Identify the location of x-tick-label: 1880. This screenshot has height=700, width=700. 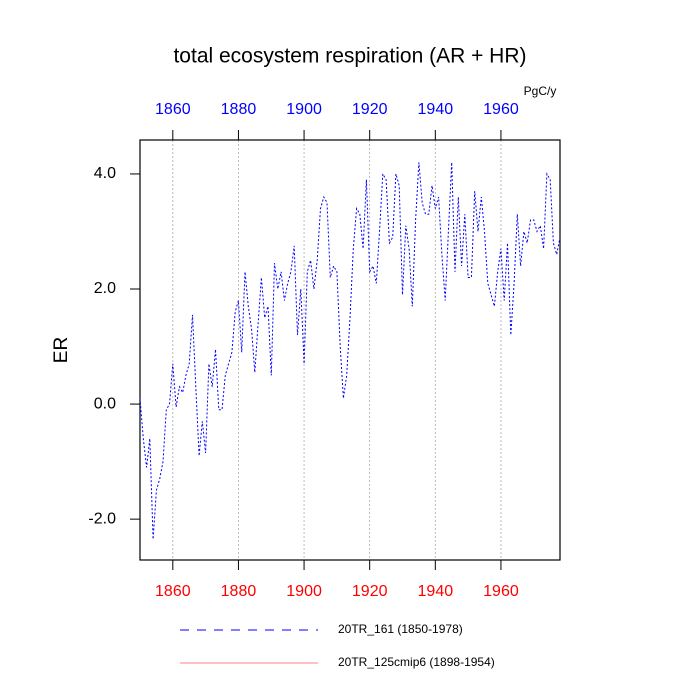
(239, 591).